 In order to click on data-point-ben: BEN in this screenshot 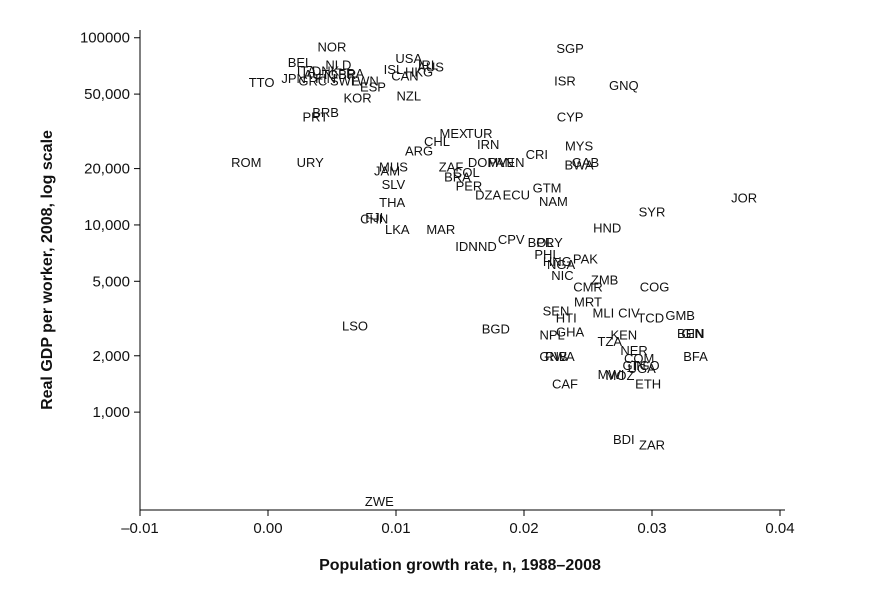, I will do `click(690, 333)`.